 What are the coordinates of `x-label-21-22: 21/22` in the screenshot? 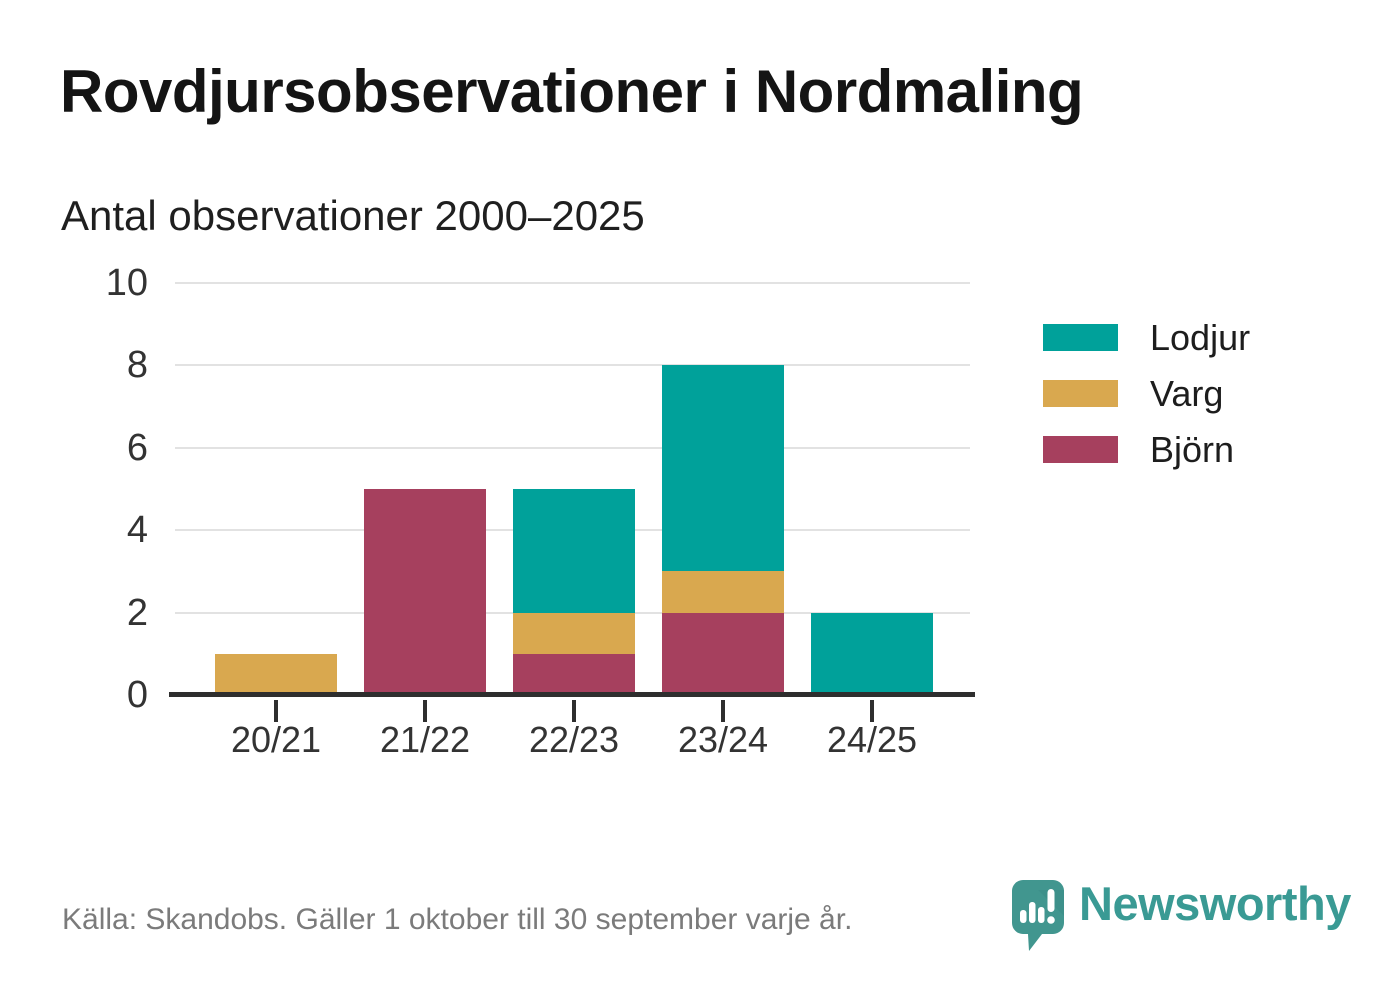 It's located at (425, 739).